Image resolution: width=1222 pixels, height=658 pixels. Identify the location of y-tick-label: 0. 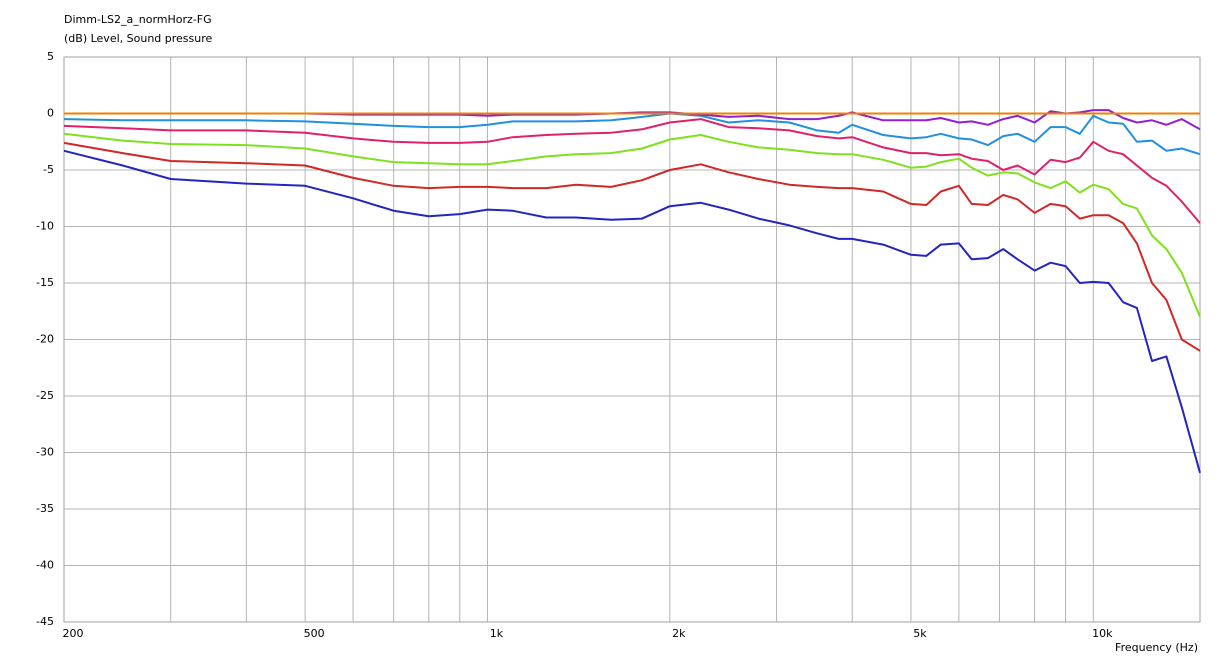
(50, 113).